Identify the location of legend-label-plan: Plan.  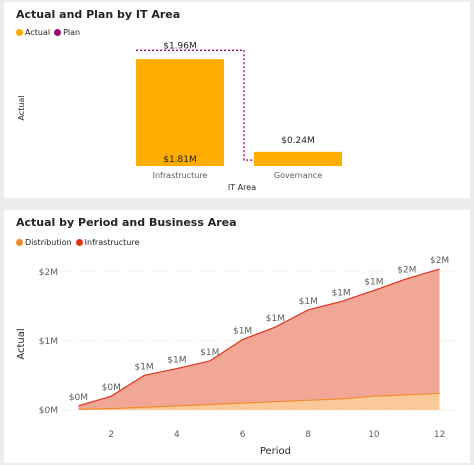
(72, 32).